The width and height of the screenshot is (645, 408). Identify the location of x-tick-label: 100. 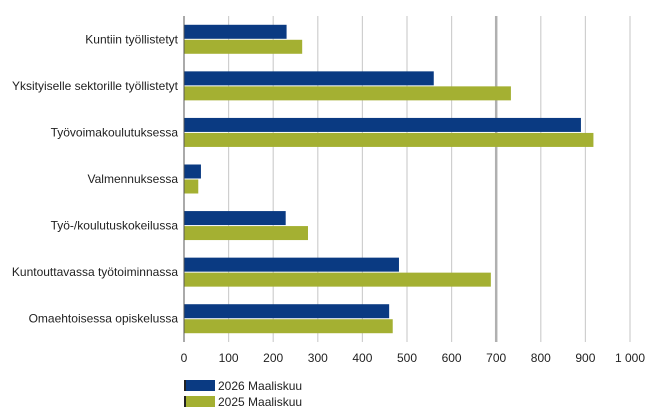
(229, 358).